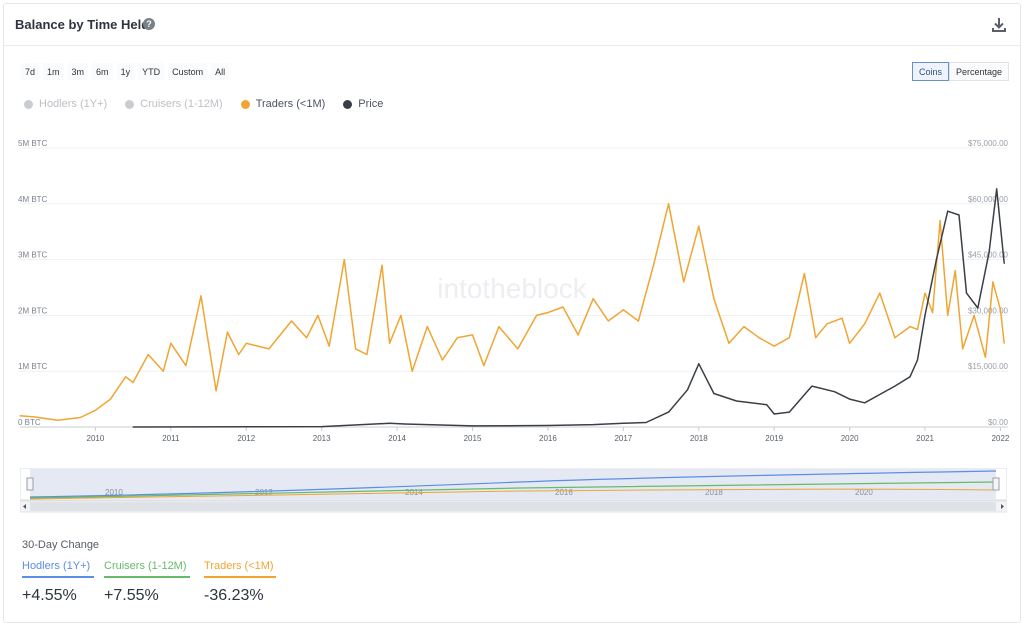 This screenshot has height=626, width=1024. Describe the element at coordinates (979, 71) in the screenshot. I see `percentage-toggle-button: Percentage` at that location.